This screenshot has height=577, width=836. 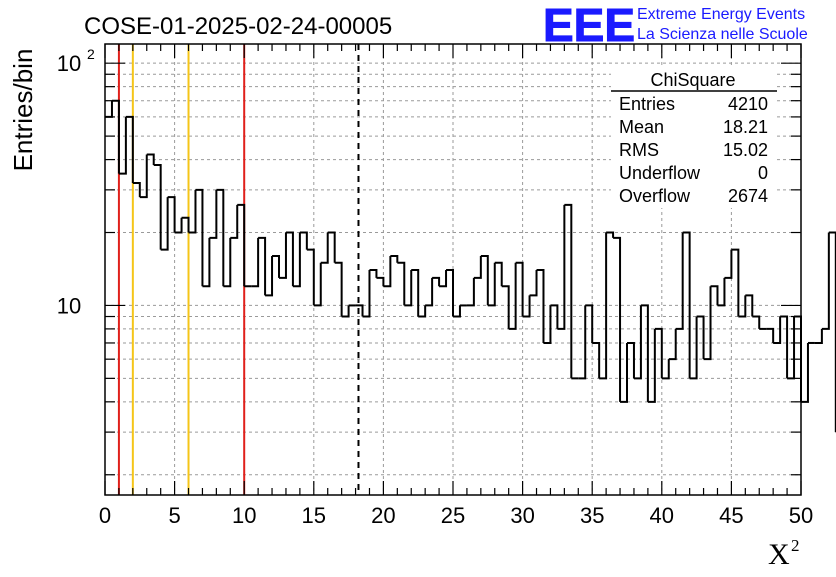 What do you see at coordinates (453, 515) in the screenshot?
I see `x-tick-label: 25` at bounding box center [453, 515].